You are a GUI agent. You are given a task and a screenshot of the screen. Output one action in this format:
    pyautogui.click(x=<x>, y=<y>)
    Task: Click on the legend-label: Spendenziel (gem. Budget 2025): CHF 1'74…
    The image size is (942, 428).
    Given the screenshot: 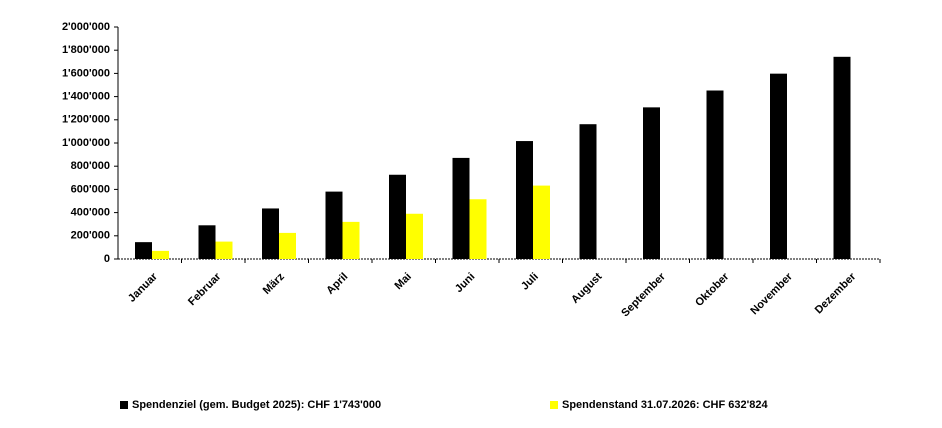 What is the action you would take?
    pyautogui.click(x=256, y=405)
    